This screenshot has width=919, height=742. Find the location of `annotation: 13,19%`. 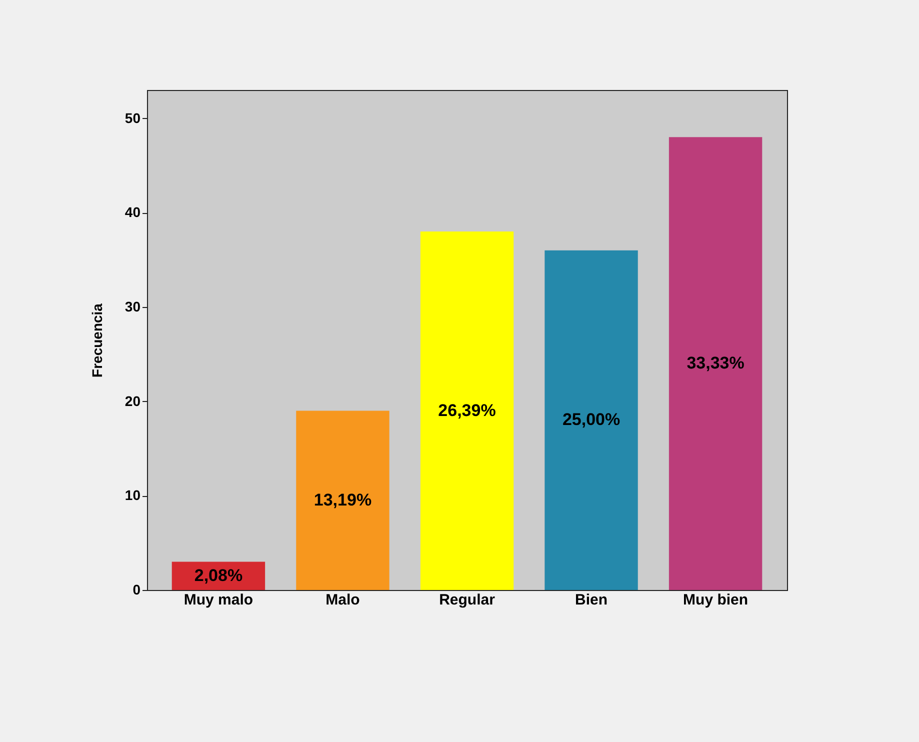

annotation: 13,19% is located at coordinates (343, 500).